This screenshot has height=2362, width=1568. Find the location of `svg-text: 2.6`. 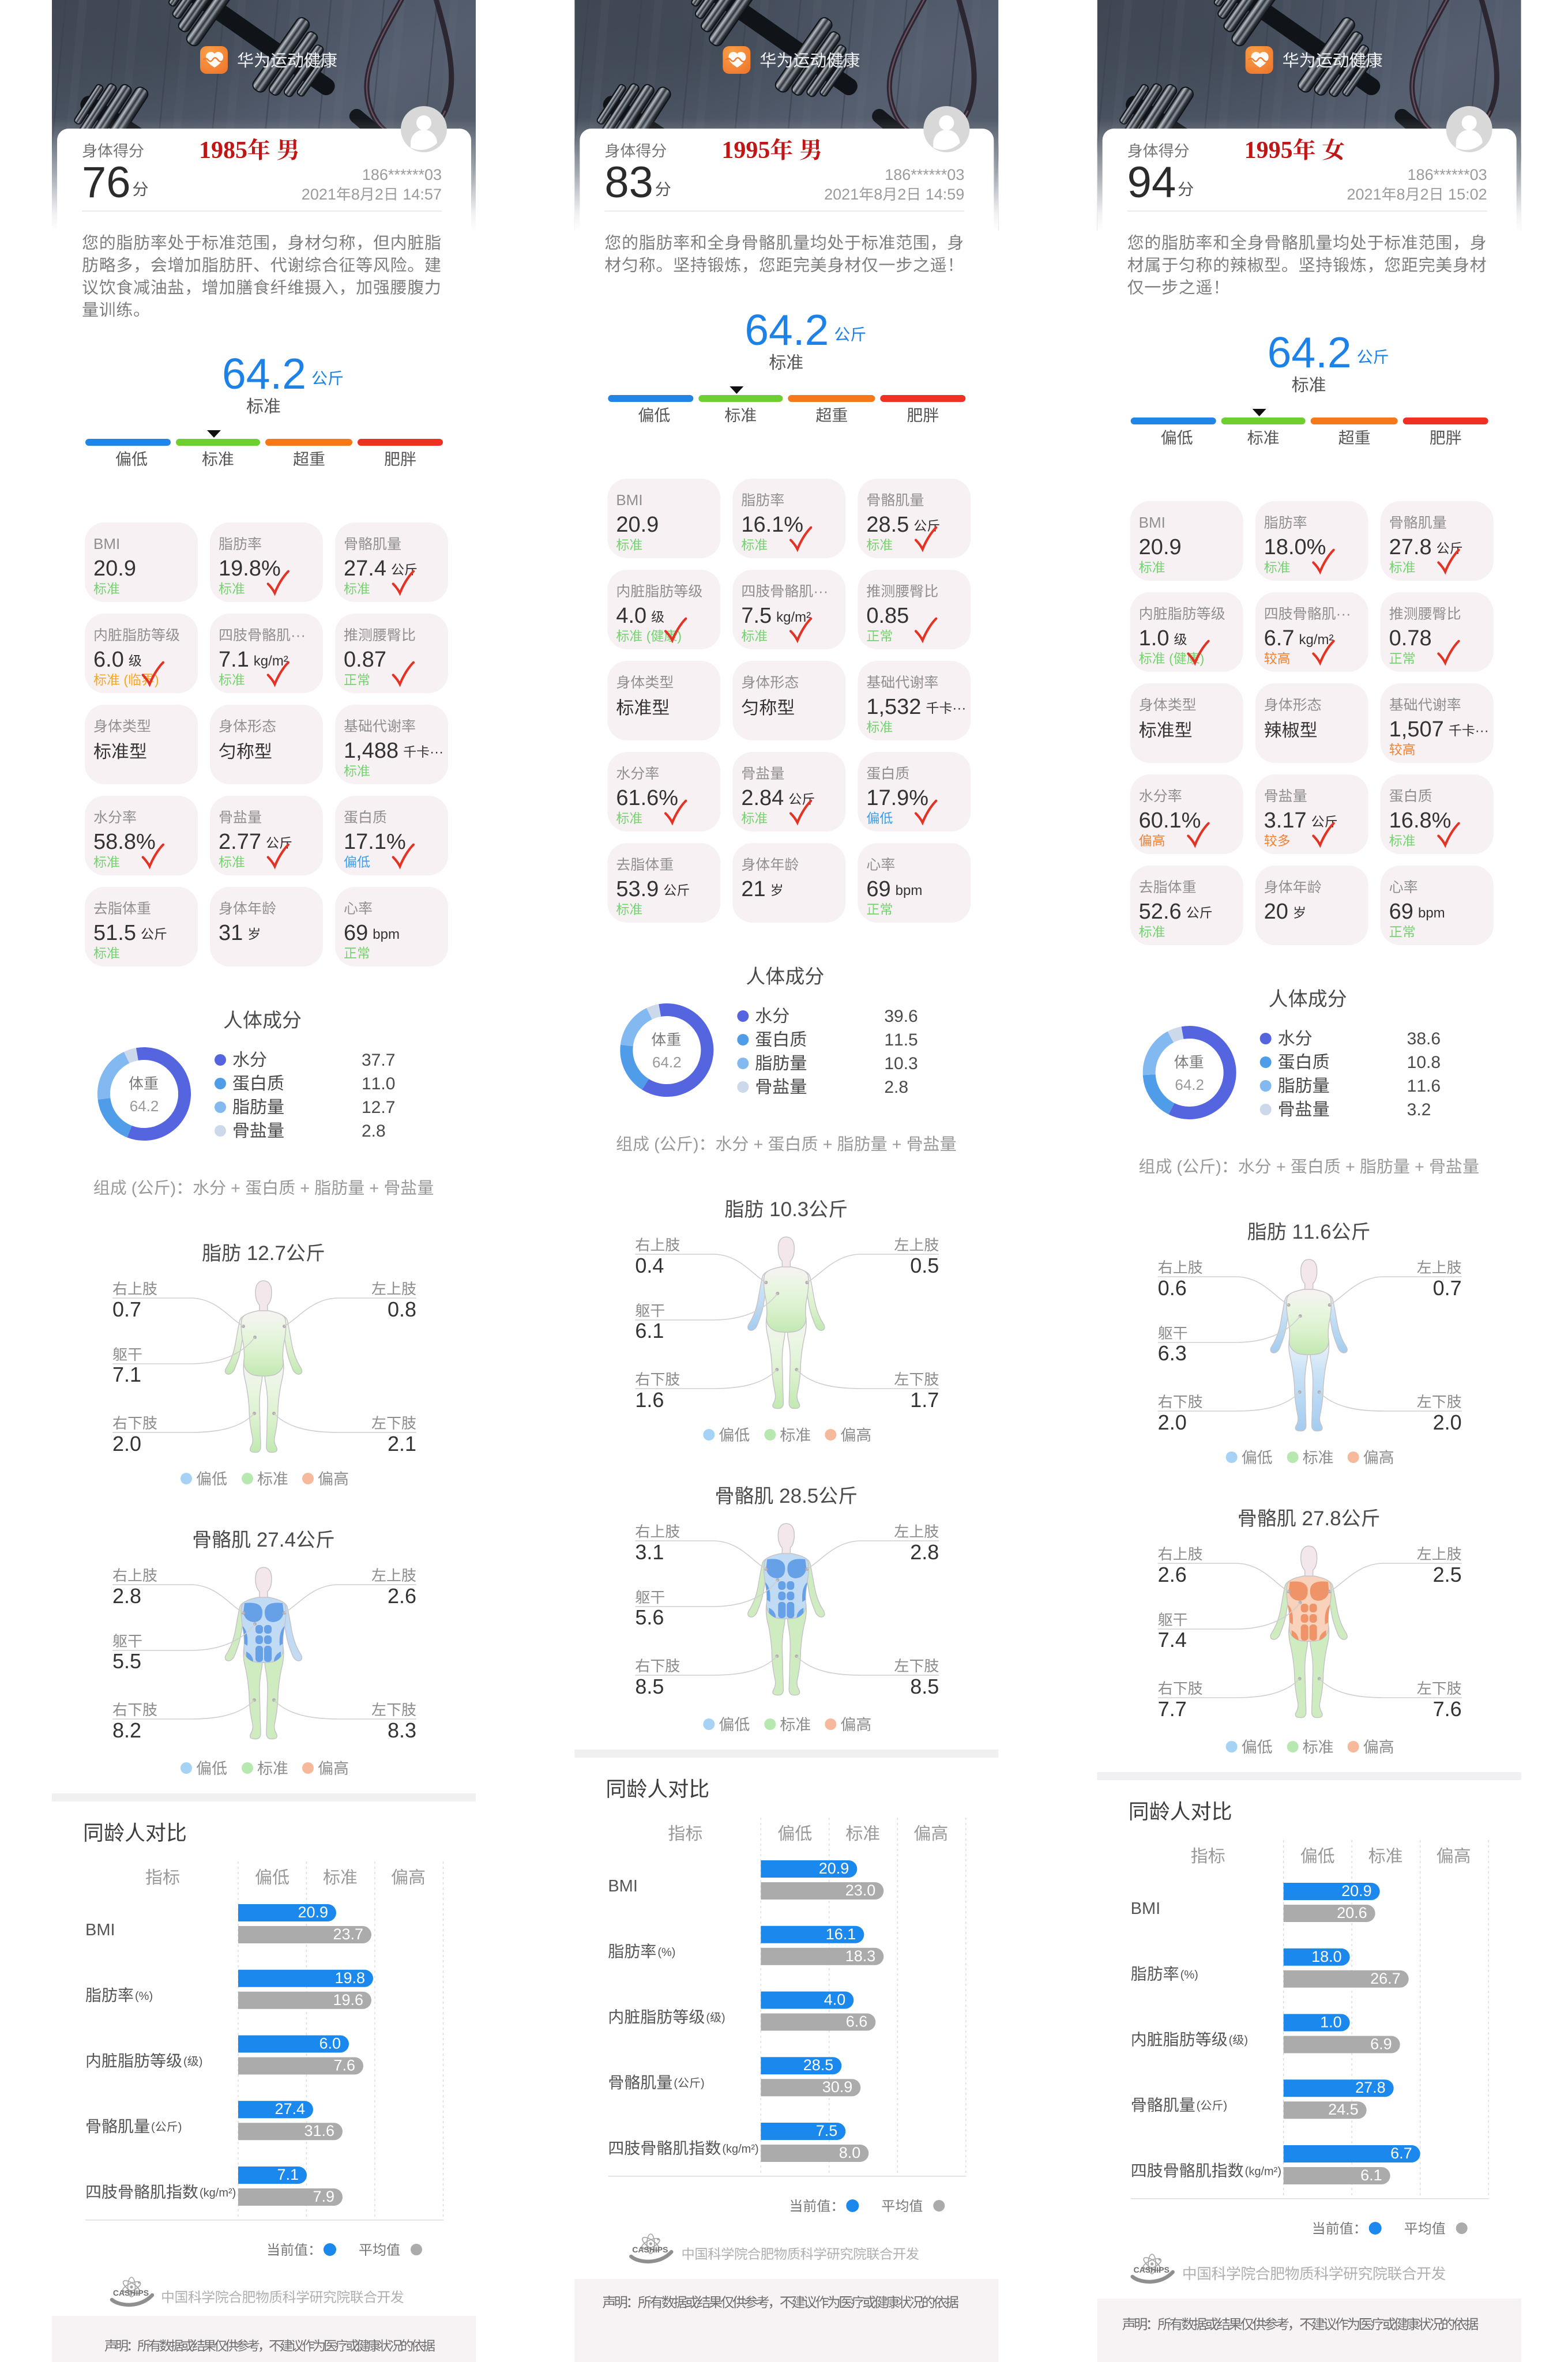

svg-text: 2.6 is located at coordinates (1173, 1574).